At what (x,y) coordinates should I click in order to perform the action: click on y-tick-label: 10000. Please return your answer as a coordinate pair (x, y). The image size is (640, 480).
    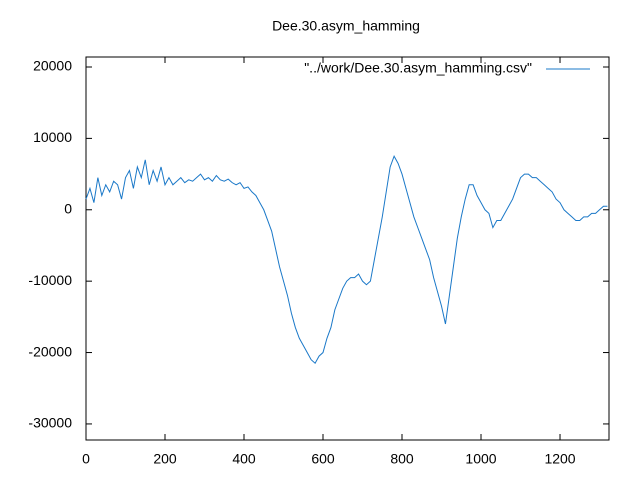
    Looking at the image, I should click on (52, 137).